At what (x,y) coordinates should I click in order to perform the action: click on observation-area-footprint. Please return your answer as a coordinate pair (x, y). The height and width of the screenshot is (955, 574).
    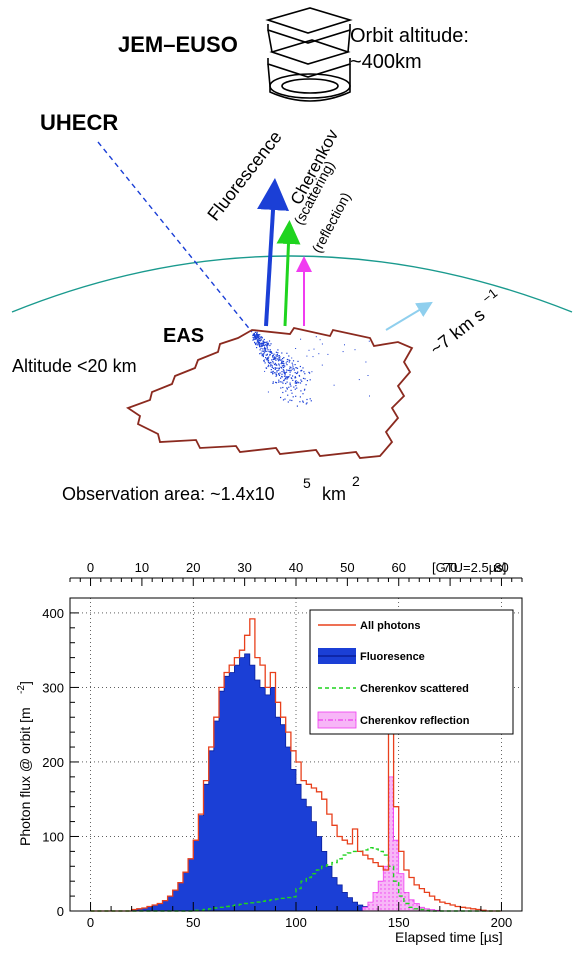
    Looking at the image, I should click on (270, 392).